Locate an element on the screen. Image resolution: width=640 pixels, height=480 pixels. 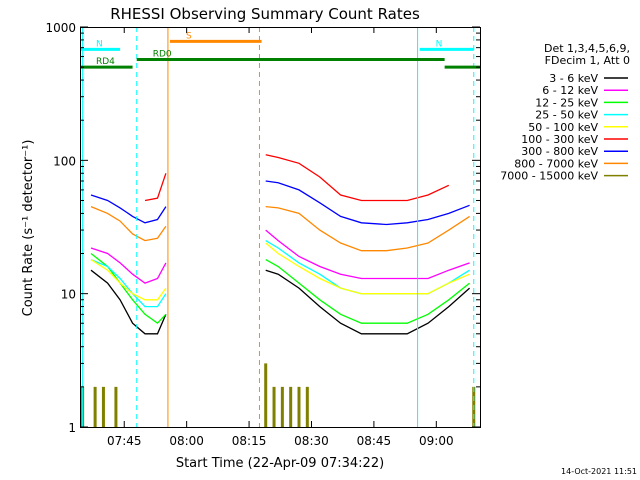
y-tick-label-1: 10 is located at coordinates (68, 295).